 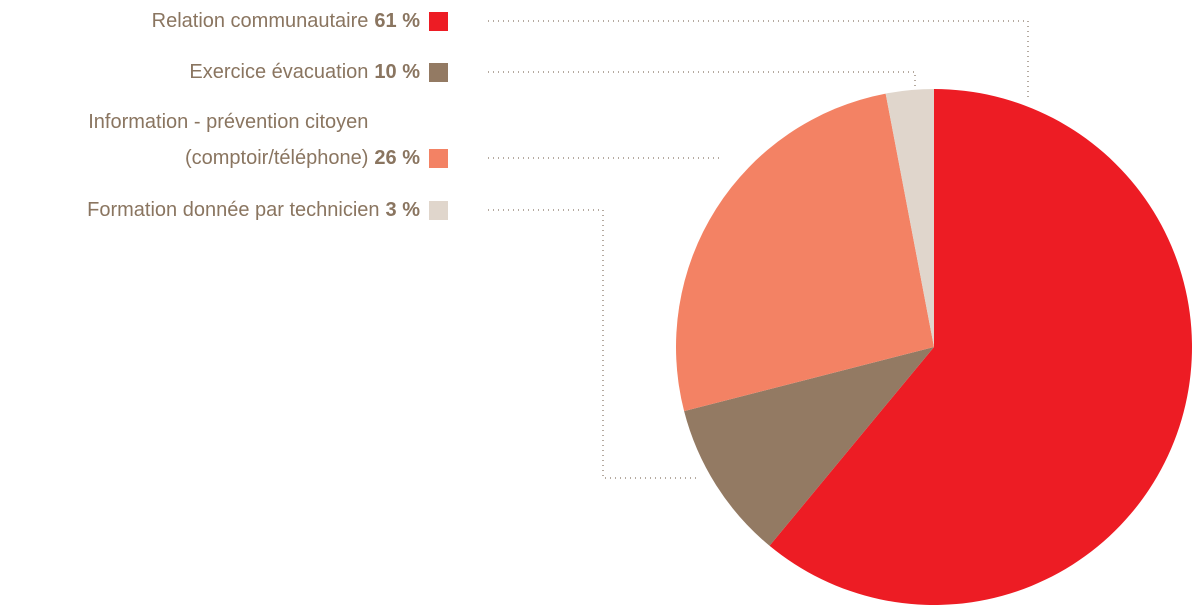 I want to click on legend-value: 10 %, so click(x=397, y=72).